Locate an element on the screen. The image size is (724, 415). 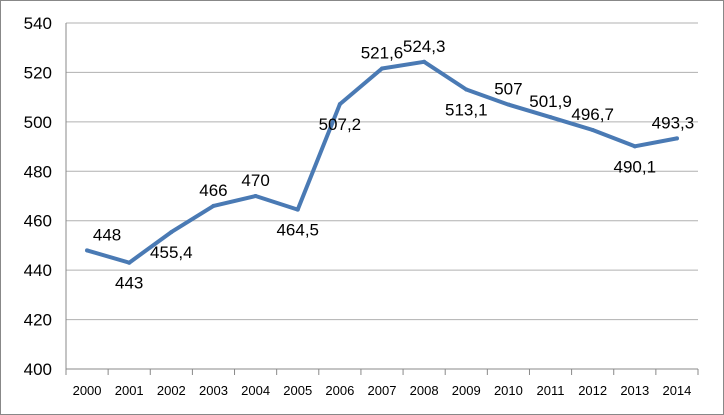
data-point-2012 is located at coordinates (592, 130).